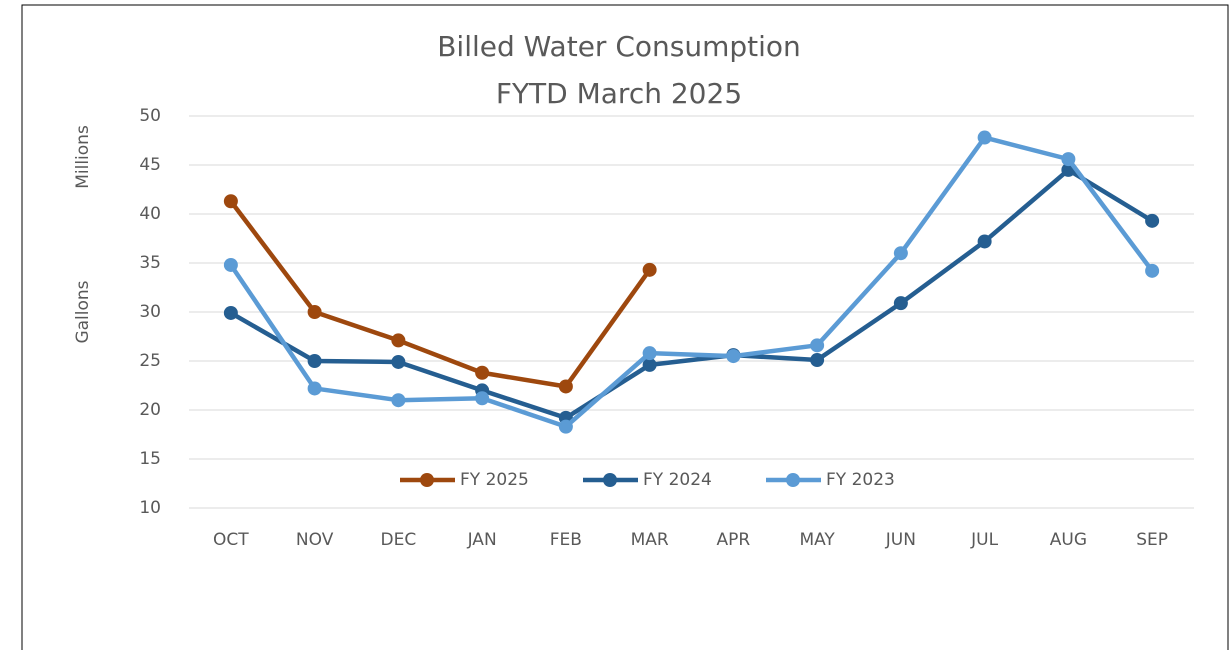 The width and height of the screenshot is (1230, 650). What do you see at coordinates (150, 361) in the screenshot?
I see `y-tick-label: 25` at bounding box center [150, 361].